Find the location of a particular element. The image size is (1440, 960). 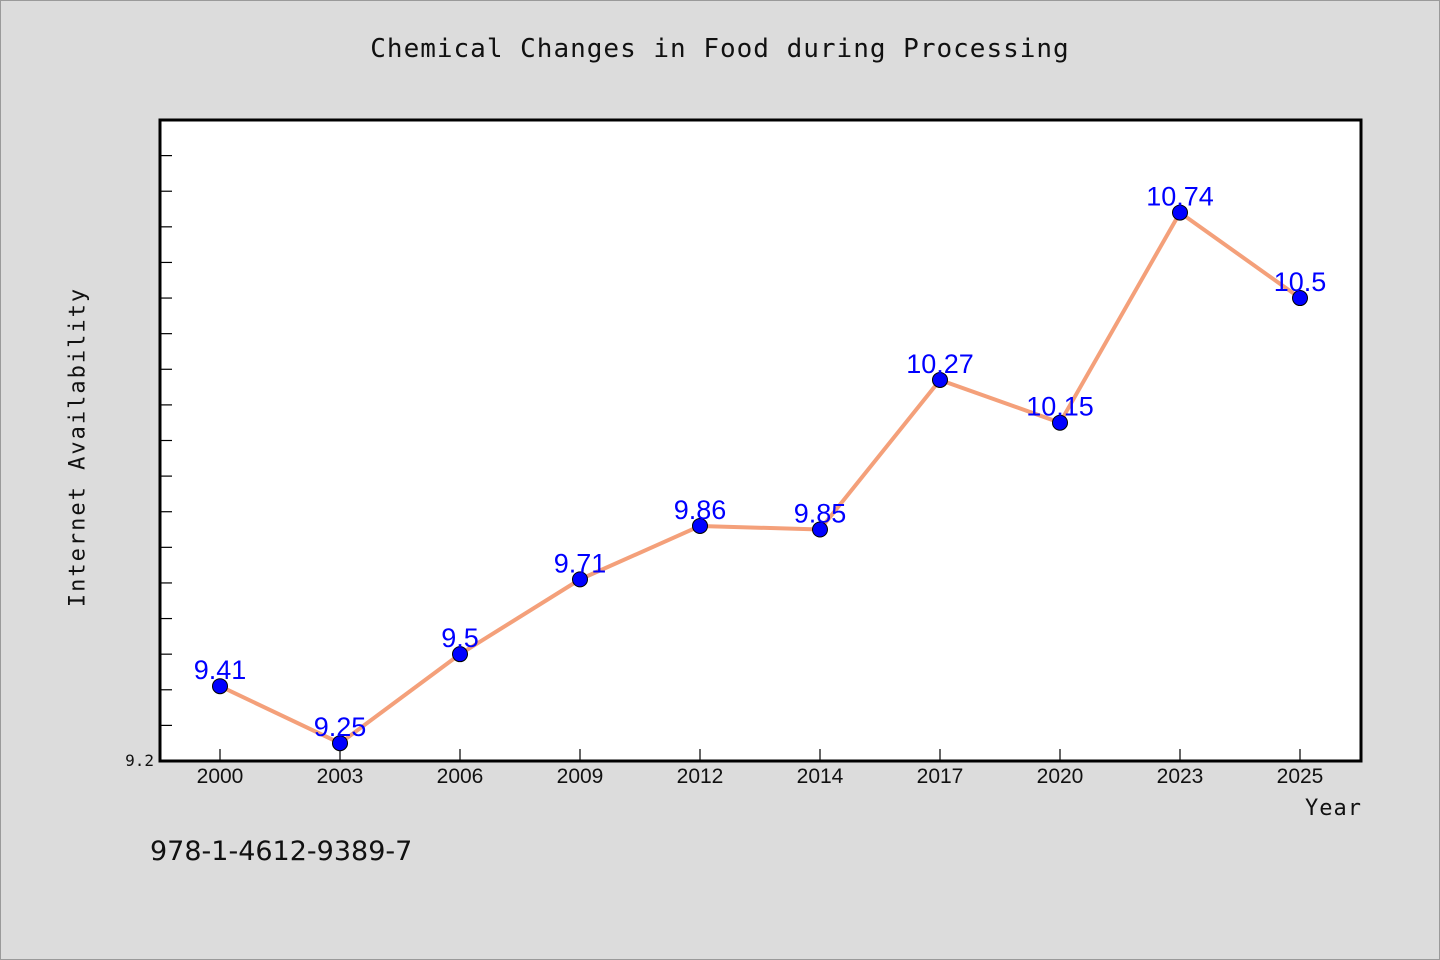

data-label: 9.5 is located at coordinates (460, 638).